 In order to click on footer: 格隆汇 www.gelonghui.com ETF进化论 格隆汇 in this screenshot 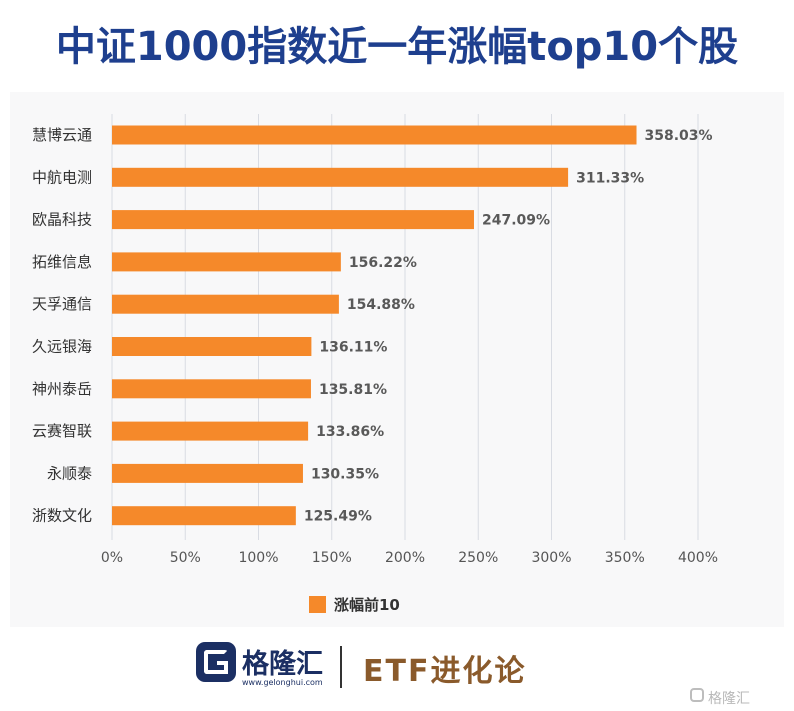, I will do `click(397, 671)`.